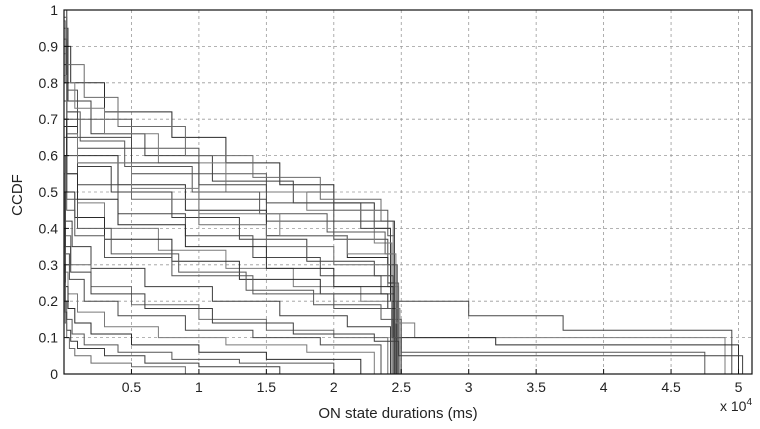 The image size is (760, 429). What do you see at coordinates (17, 195) in the screenshot?
I see `y-axis-label: CCDF` at bounding box center [17, 195].